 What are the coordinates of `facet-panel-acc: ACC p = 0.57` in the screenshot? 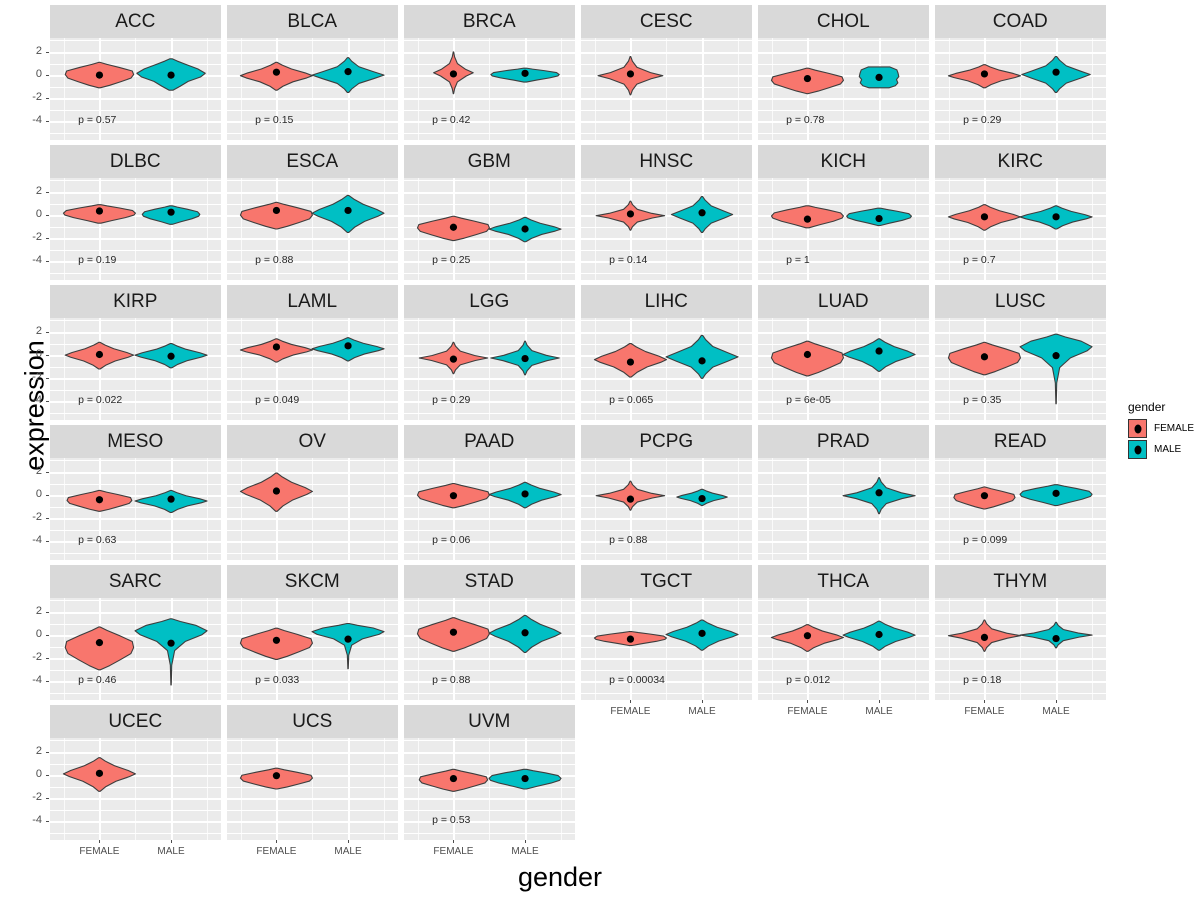 It's located at (135, 72).